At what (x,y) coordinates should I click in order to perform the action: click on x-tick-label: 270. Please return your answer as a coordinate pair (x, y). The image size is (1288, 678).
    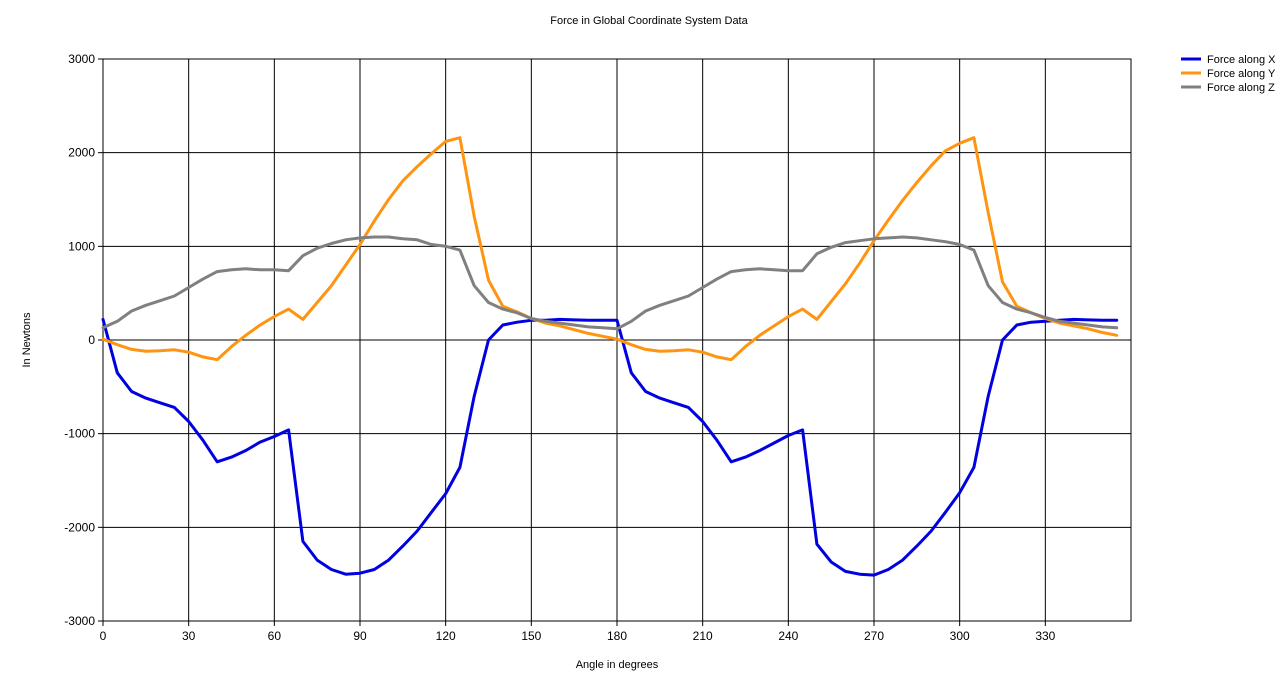
    Looking at the image, I should click on (874, 636).